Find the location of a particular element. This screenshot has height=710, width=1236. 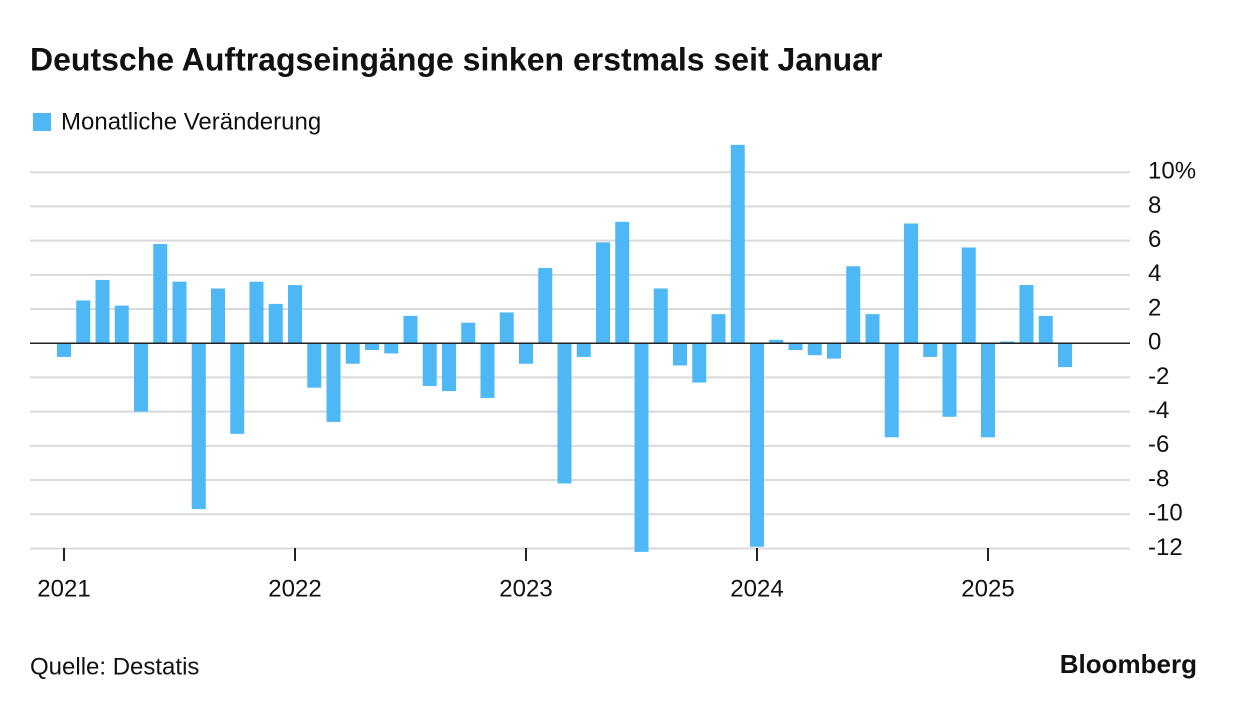

x-tick-label: 2022 is located at coordinates (294, 588).